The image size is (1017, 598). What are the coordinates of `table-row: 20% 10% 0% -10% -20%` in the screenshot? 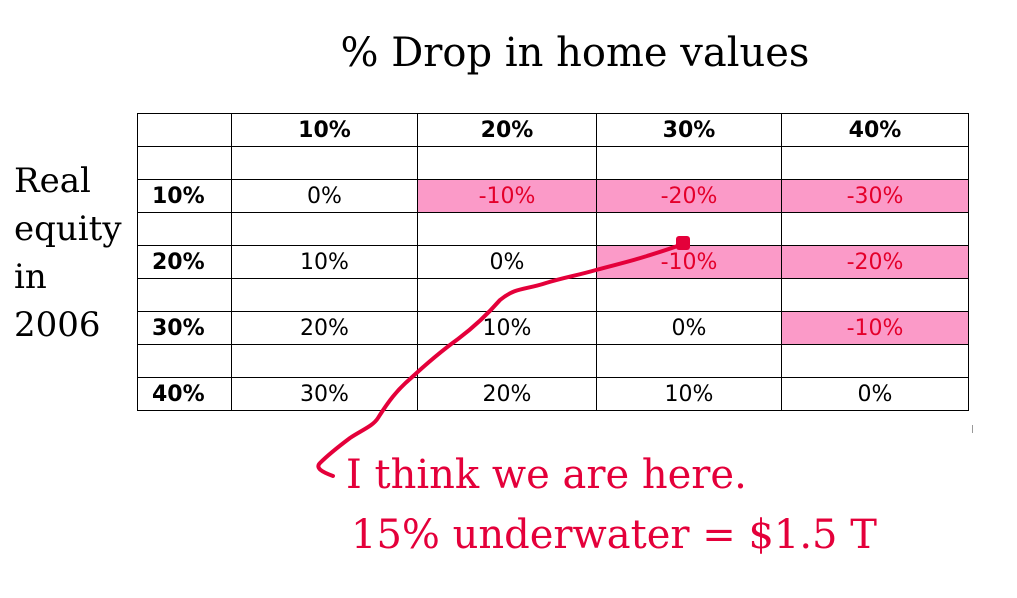 It's located at (553, 262).